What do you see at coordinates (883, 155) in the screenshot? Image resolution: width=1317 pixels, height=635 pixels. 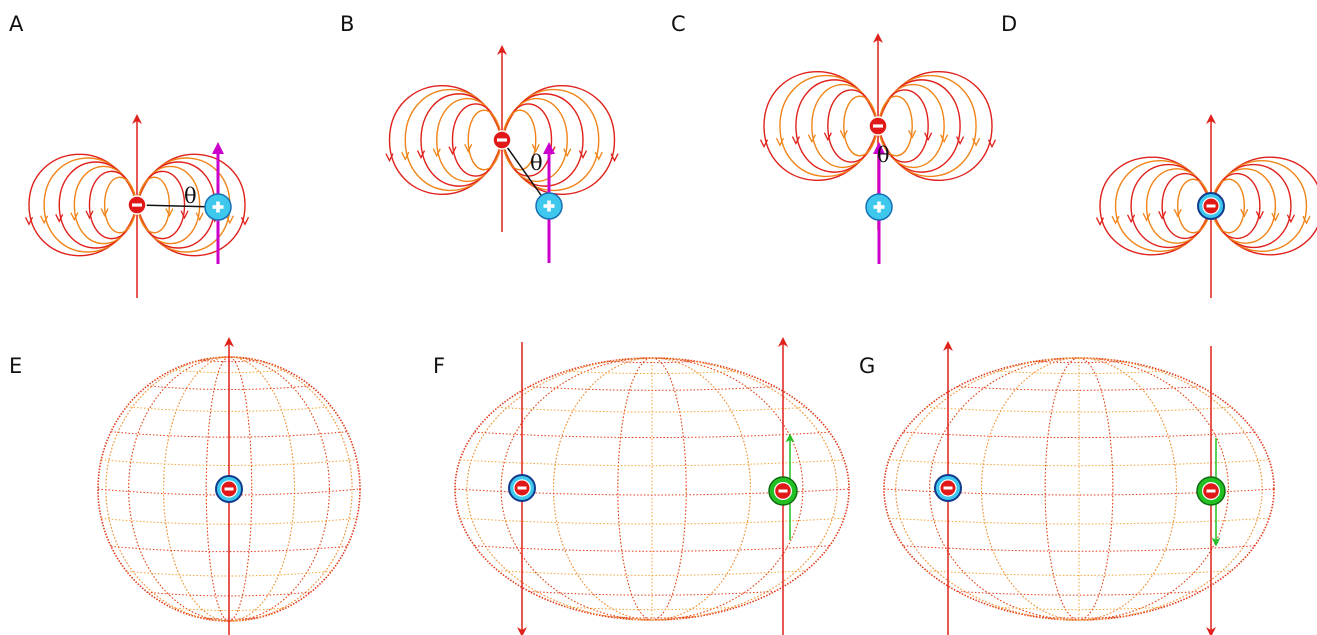 I see `theta-symbol-c: θ` at bounding box center [883, 155].